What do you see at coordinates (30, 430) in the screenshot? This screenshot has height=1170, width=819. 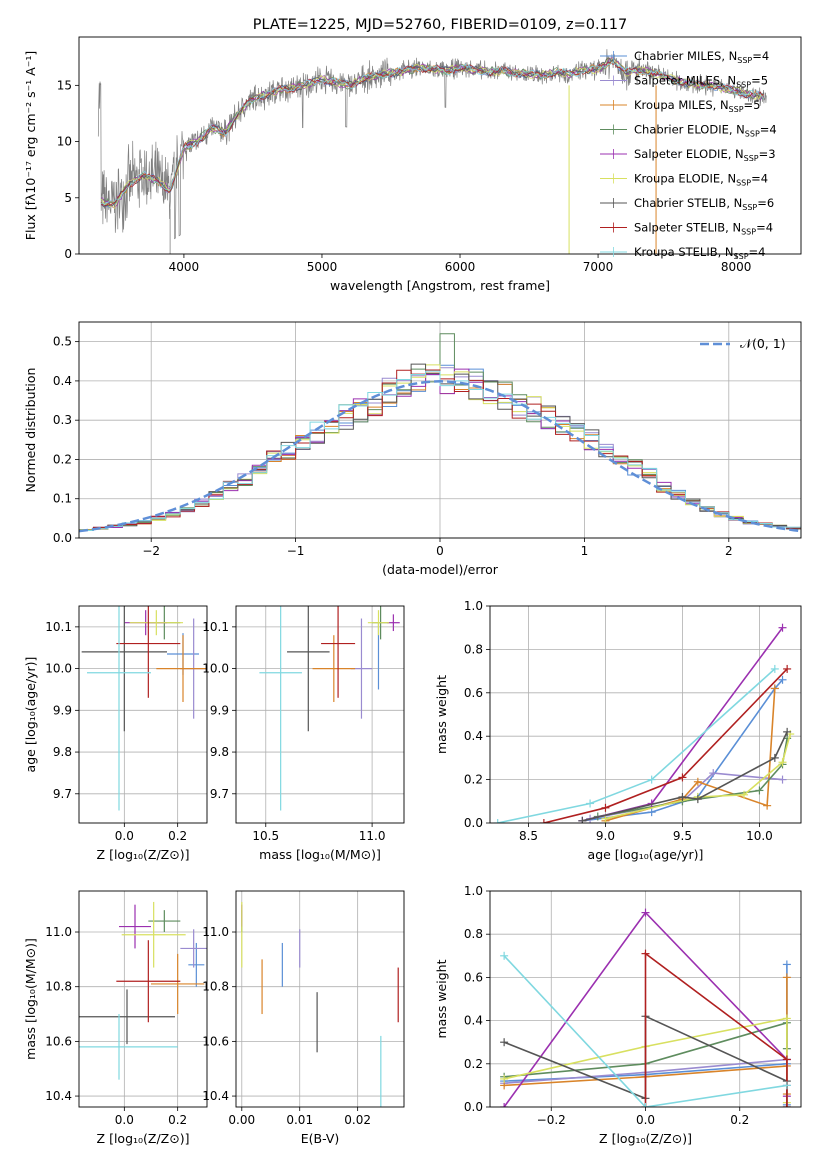 I see `y-axis-label: Normed distribution` at bounding box center [30, 430].